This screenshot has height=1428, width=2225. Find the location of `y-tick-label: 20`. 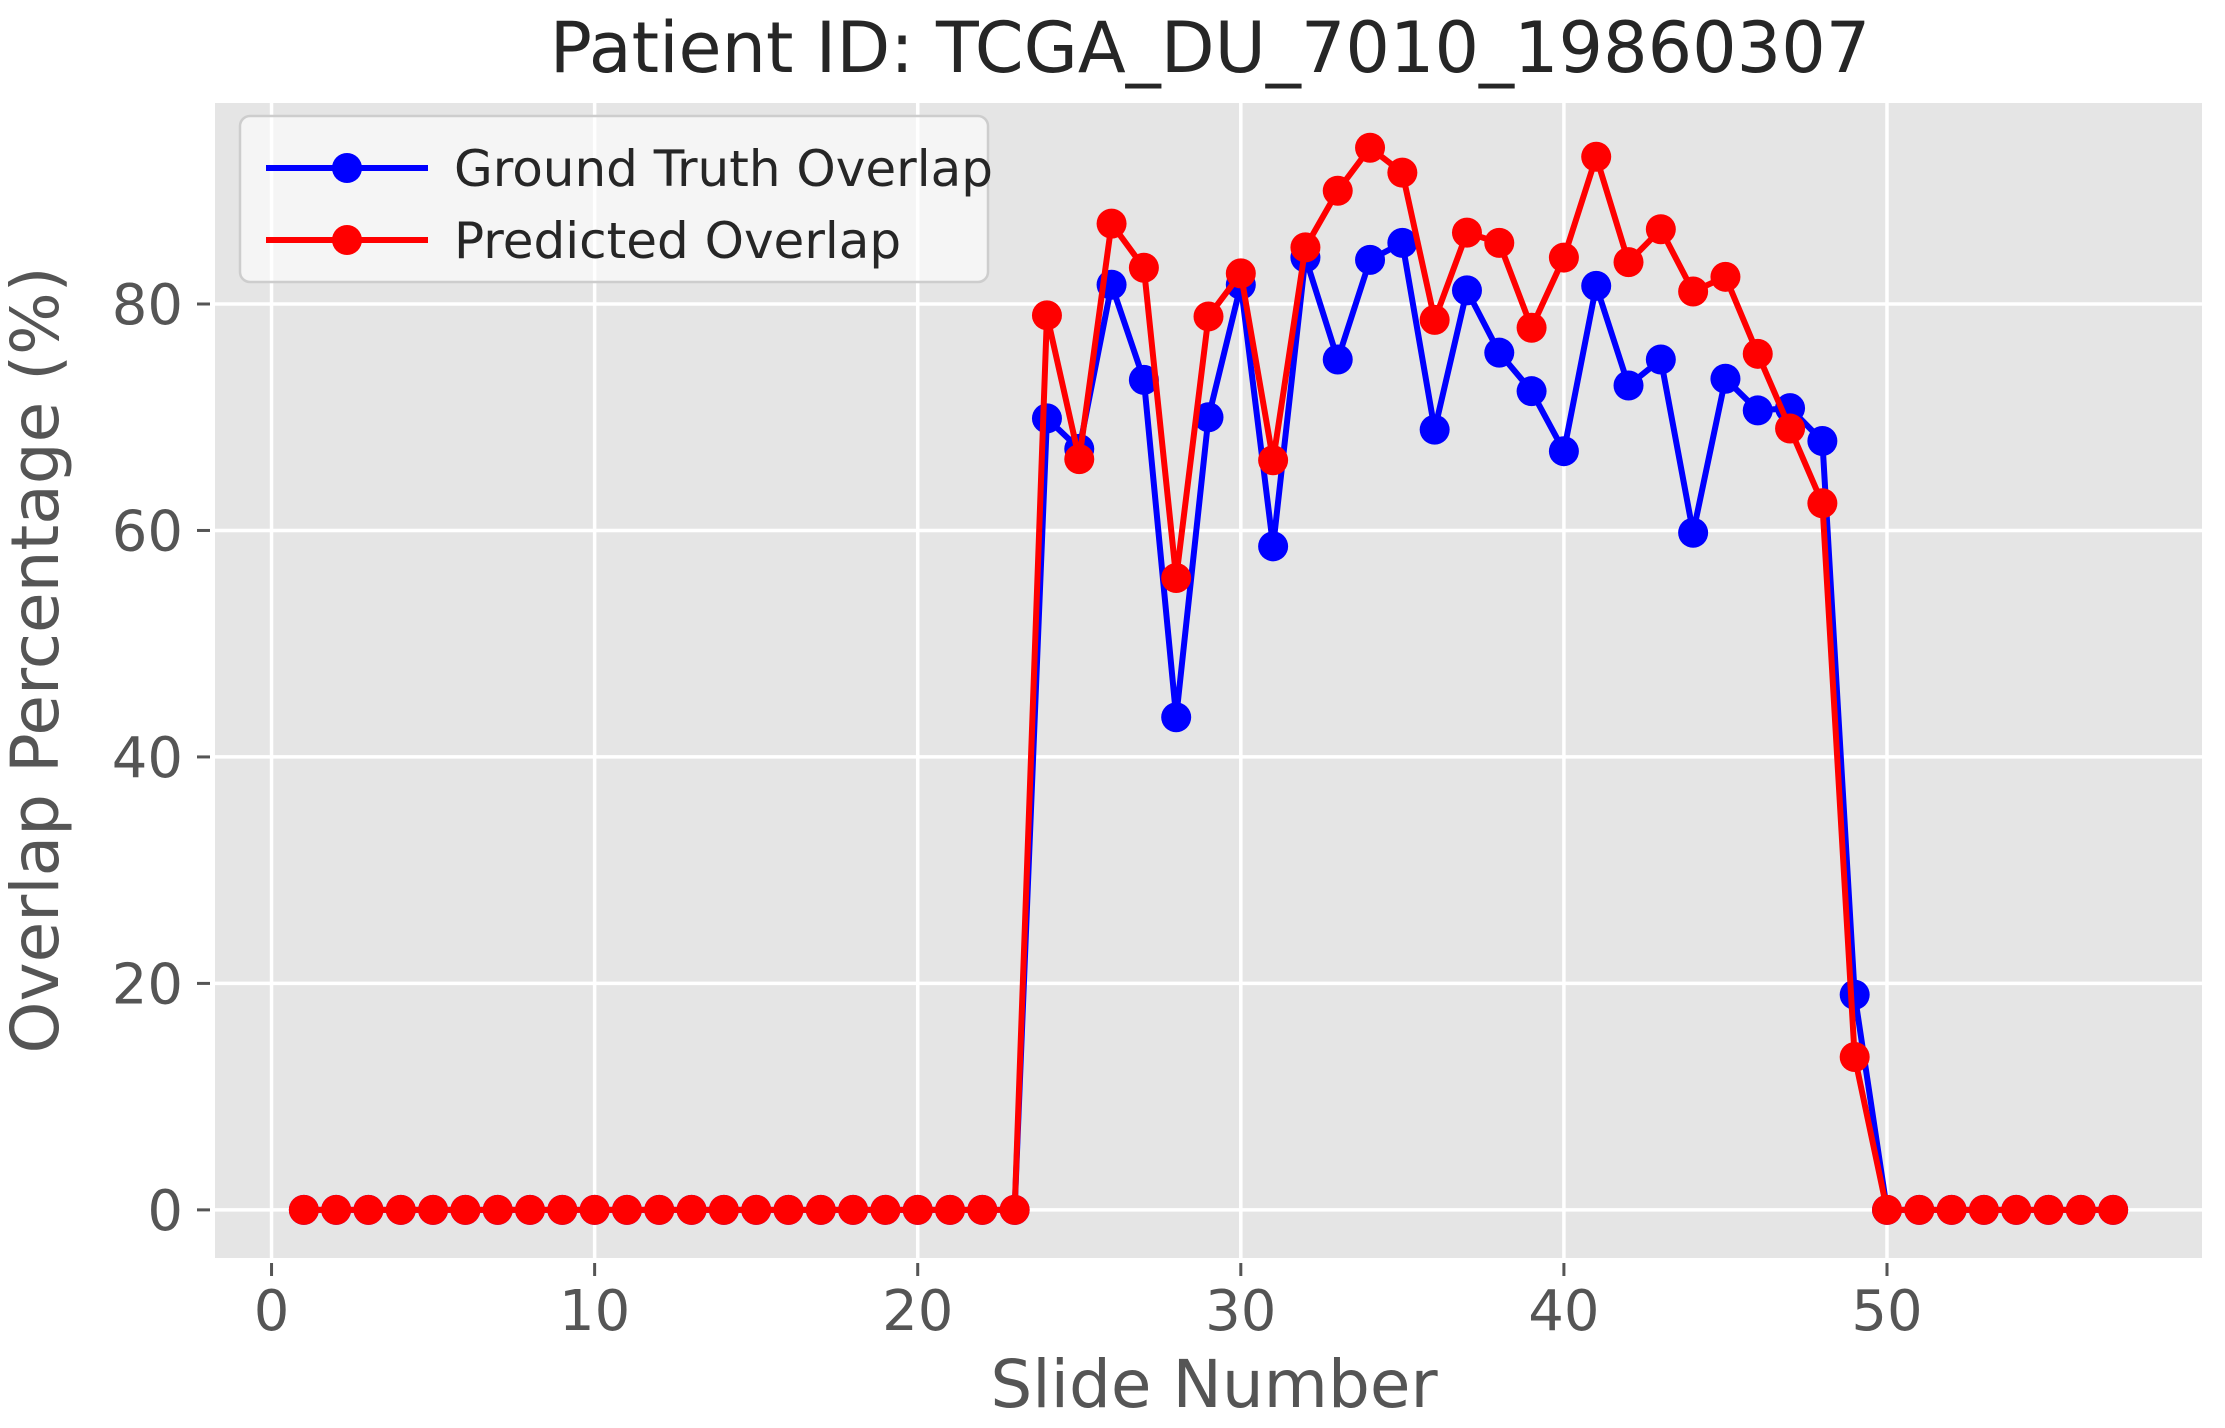

y-tick-label: 20 is located at coordinates (147, 984).